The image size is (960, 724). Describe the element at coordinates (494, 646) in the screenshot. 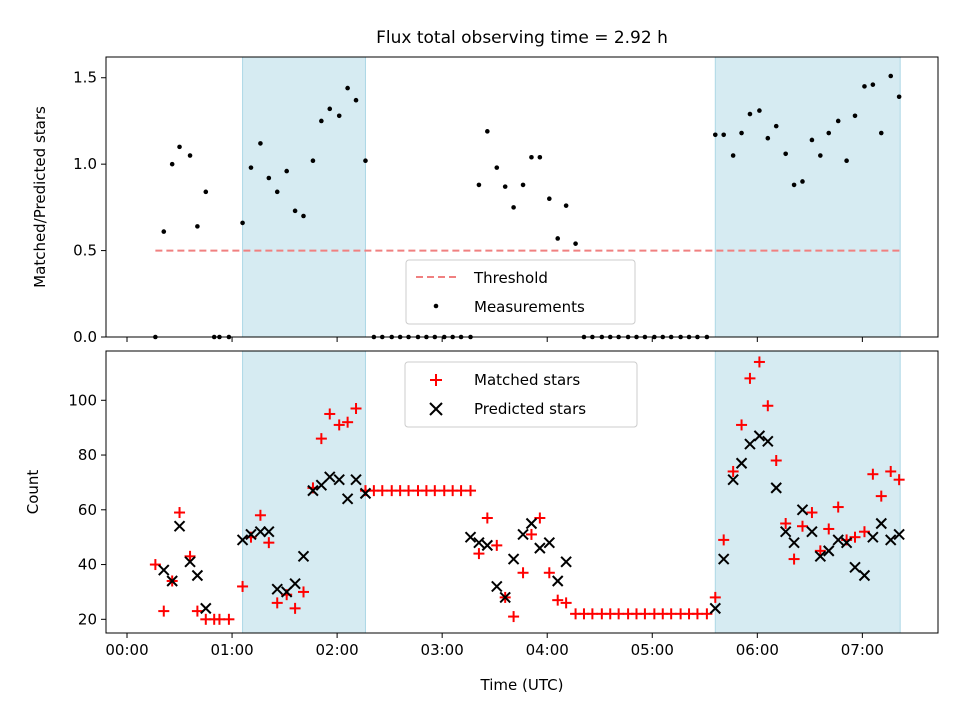

I see `bottom-x-ticks: 00:00 01:00 02:00 03:00 04:00 05:00 06:00 07:00` at that location.